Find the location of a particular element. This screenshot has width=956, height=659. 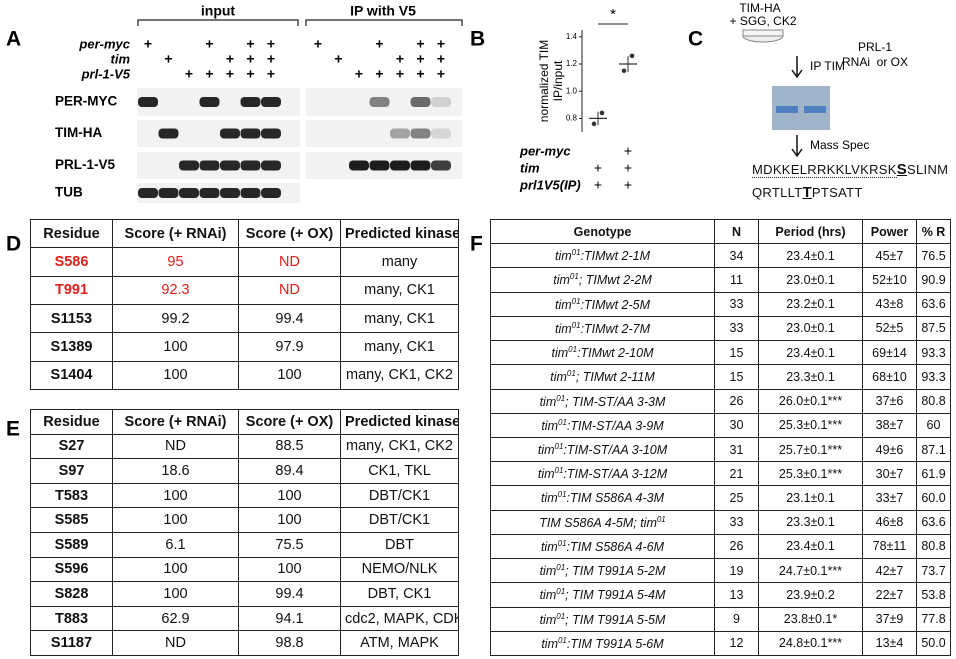

cell: 77.8 is located at coordinates (933, 619).